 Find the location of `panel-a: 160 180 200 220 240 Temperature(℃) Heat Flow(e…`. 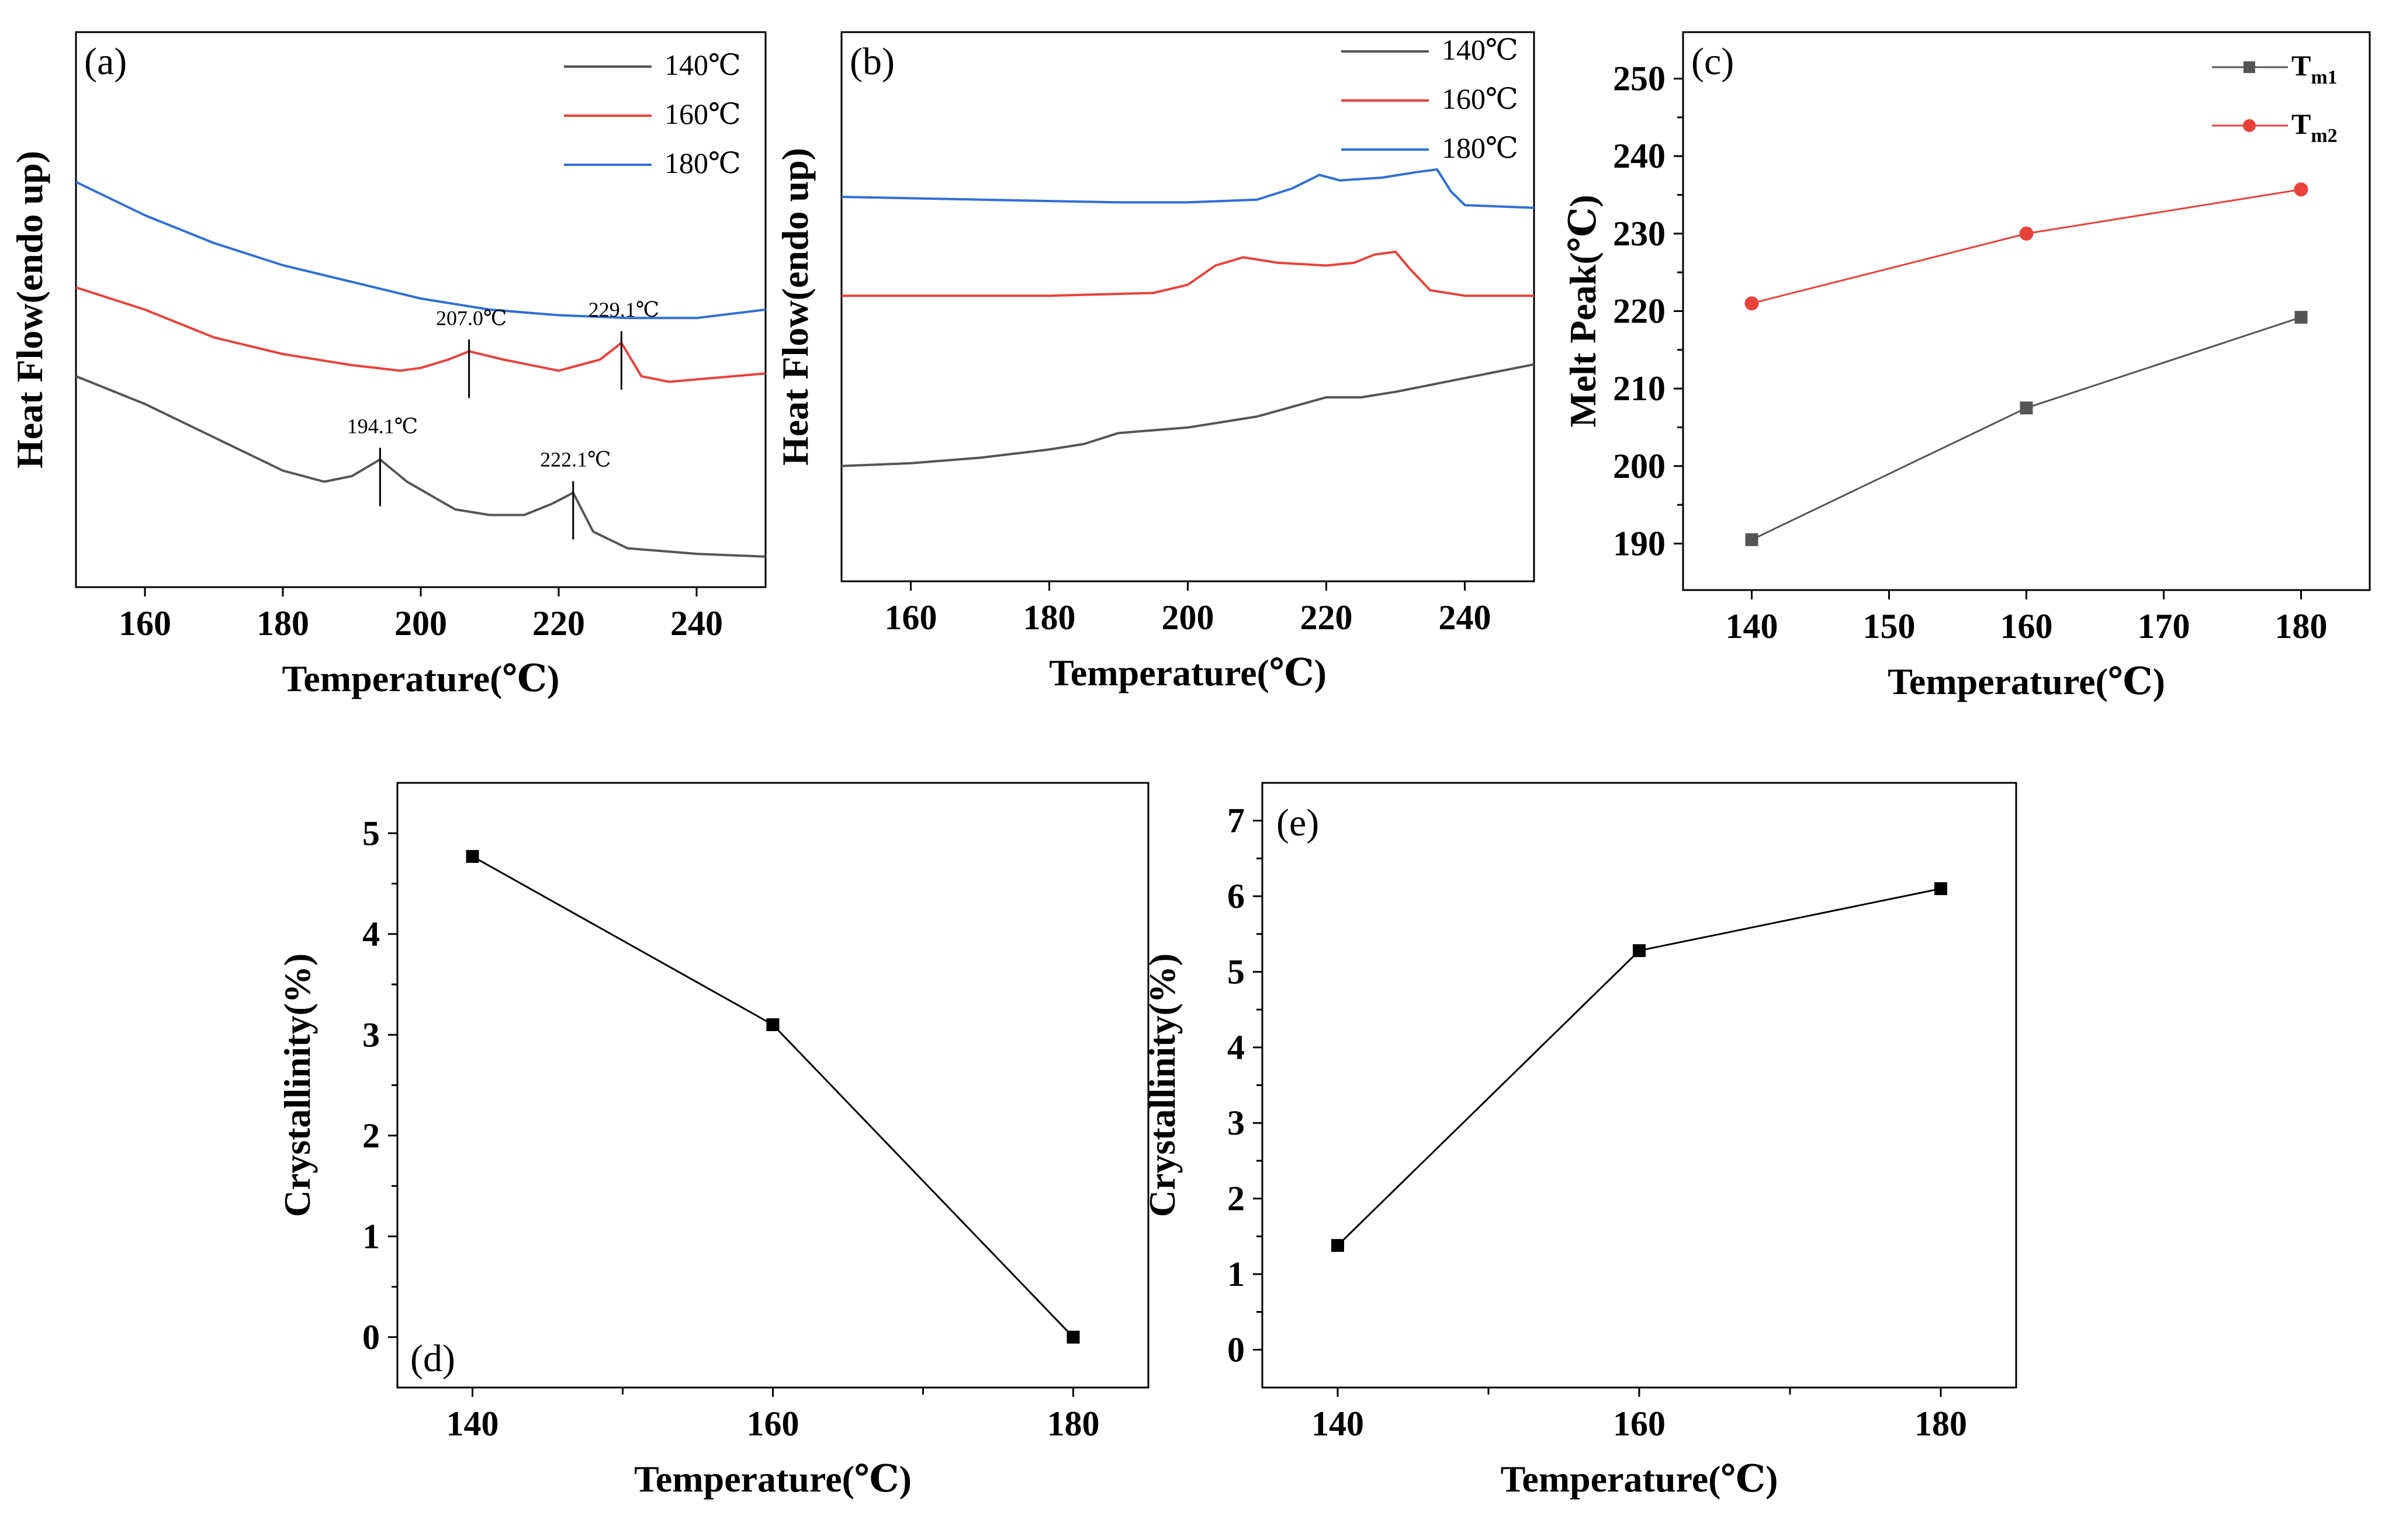

panel-a: 160 180 200 220 240 Temperature(℃) Heat Flow(e… is located at coordinates (388, 365).